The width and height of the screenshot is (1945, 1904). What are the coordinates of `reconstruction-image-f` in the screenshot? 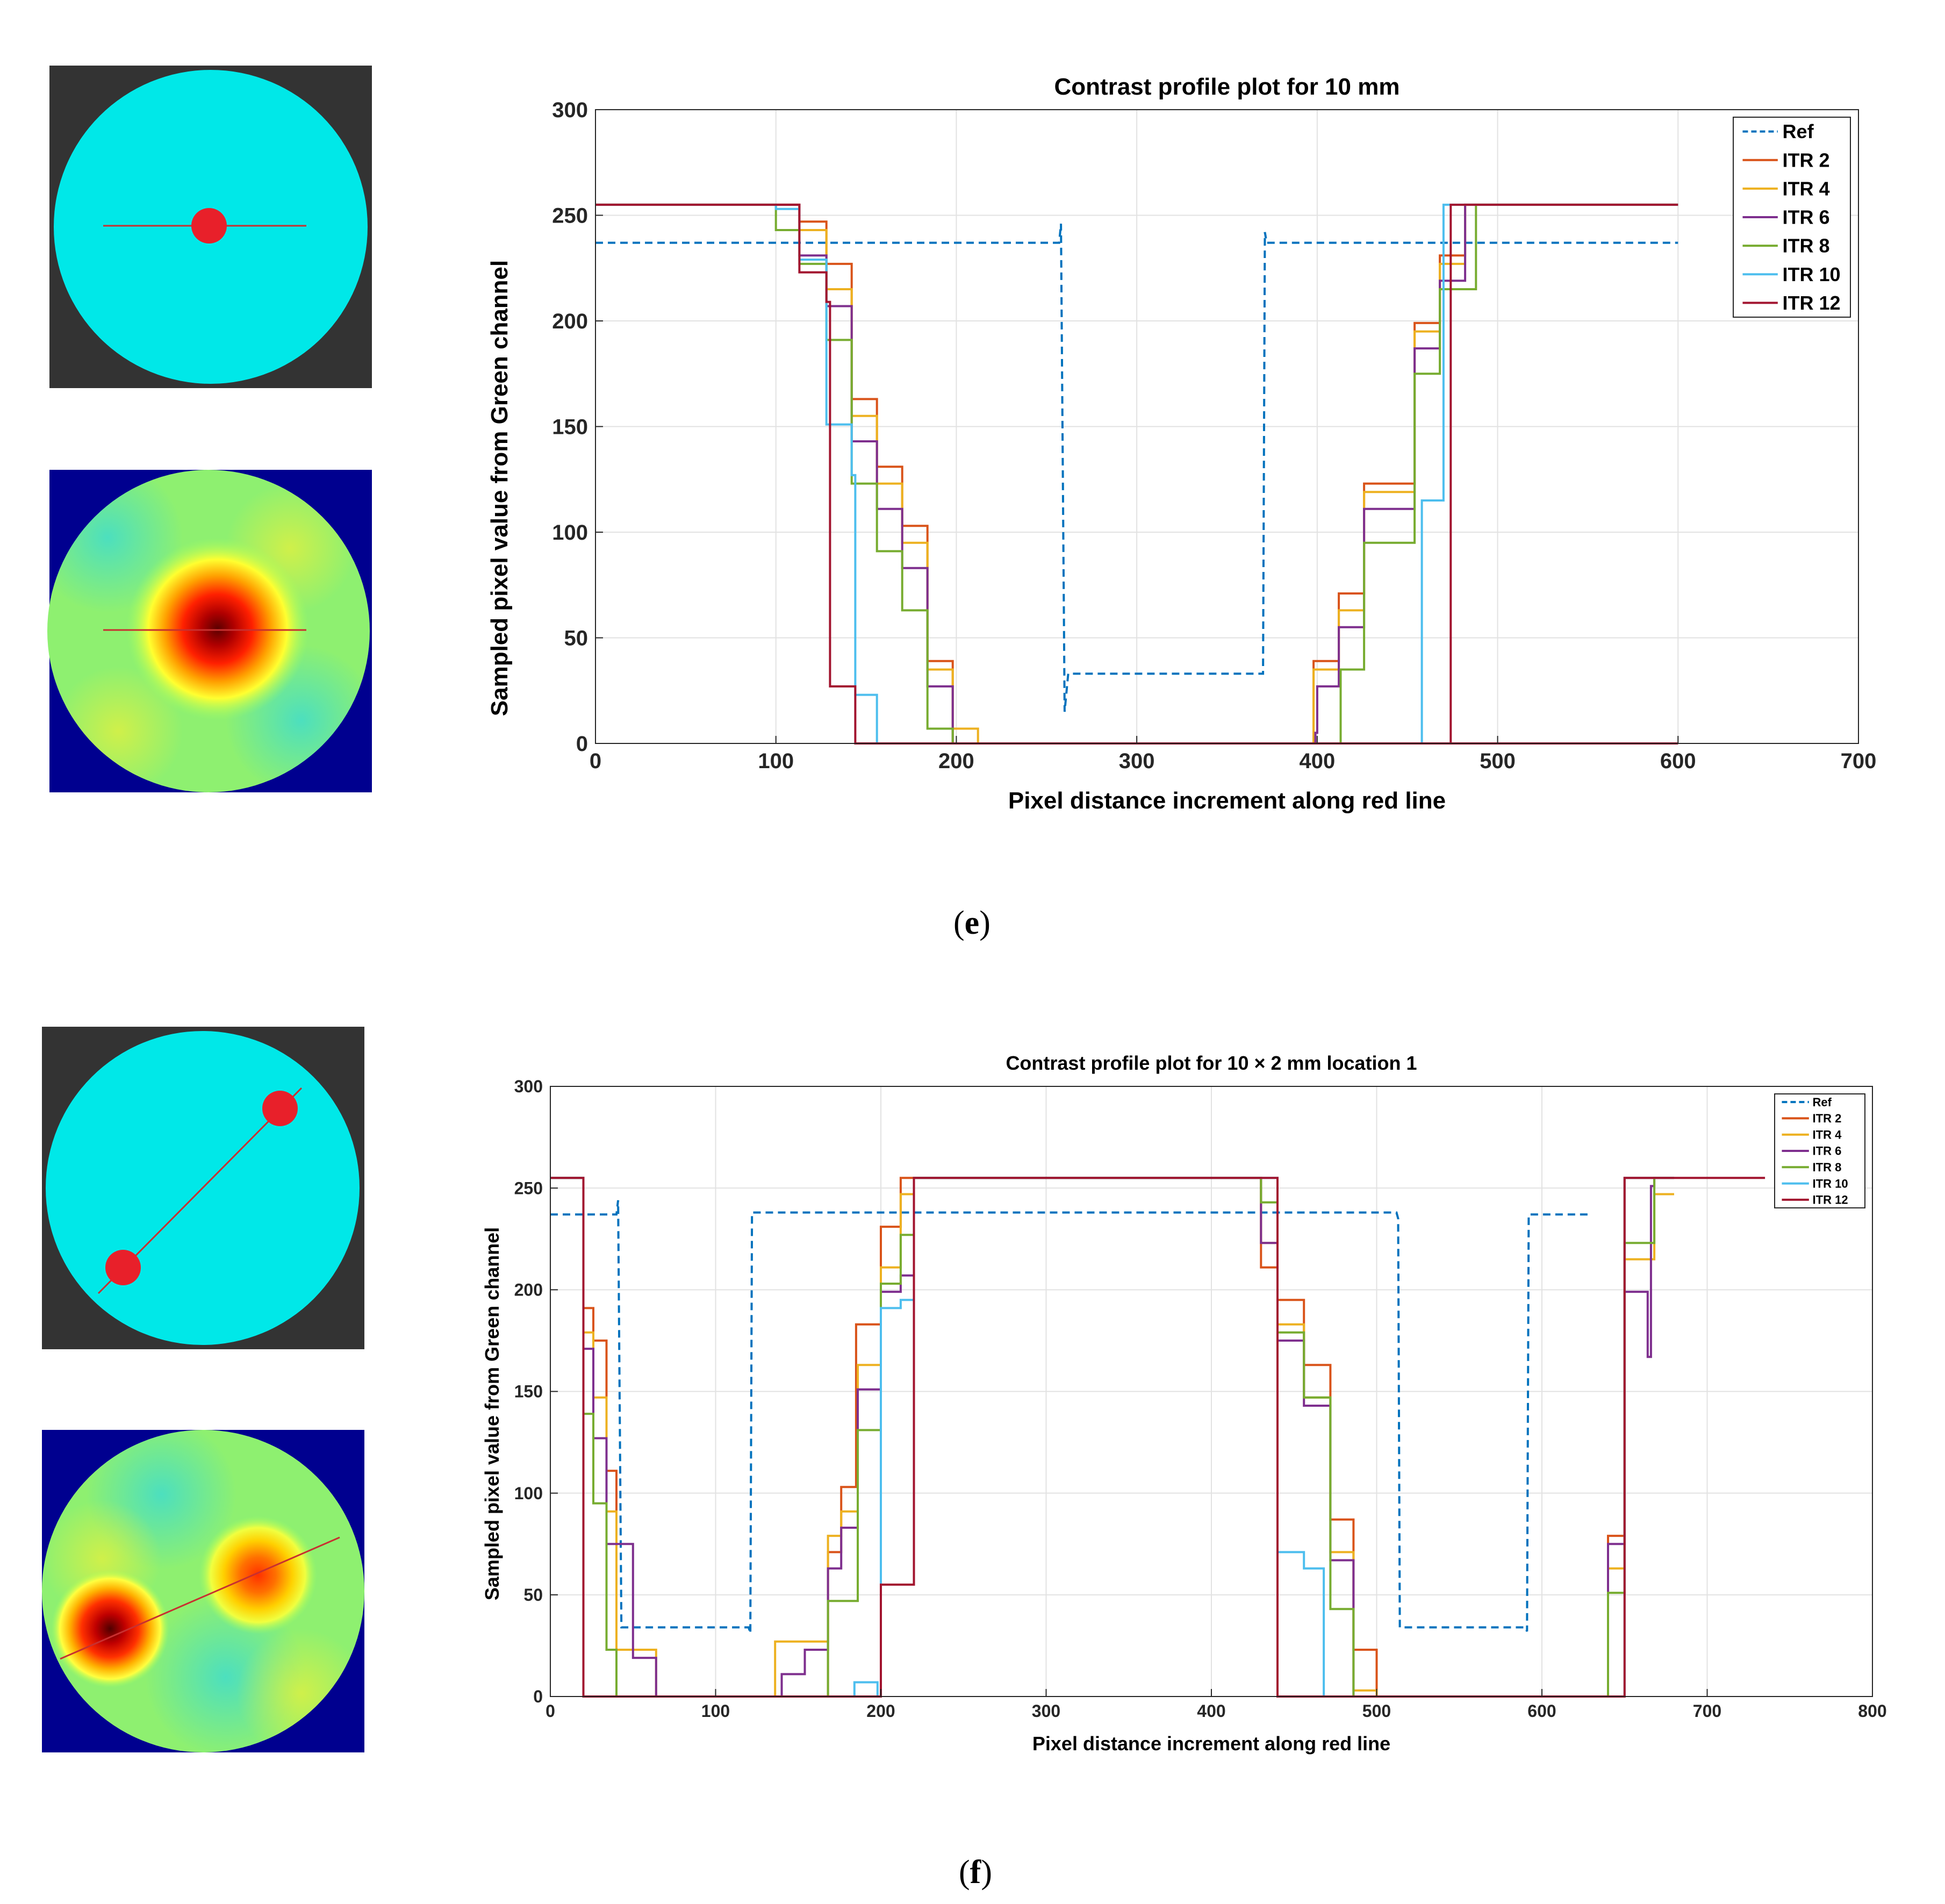 It's located at (203, 1591).